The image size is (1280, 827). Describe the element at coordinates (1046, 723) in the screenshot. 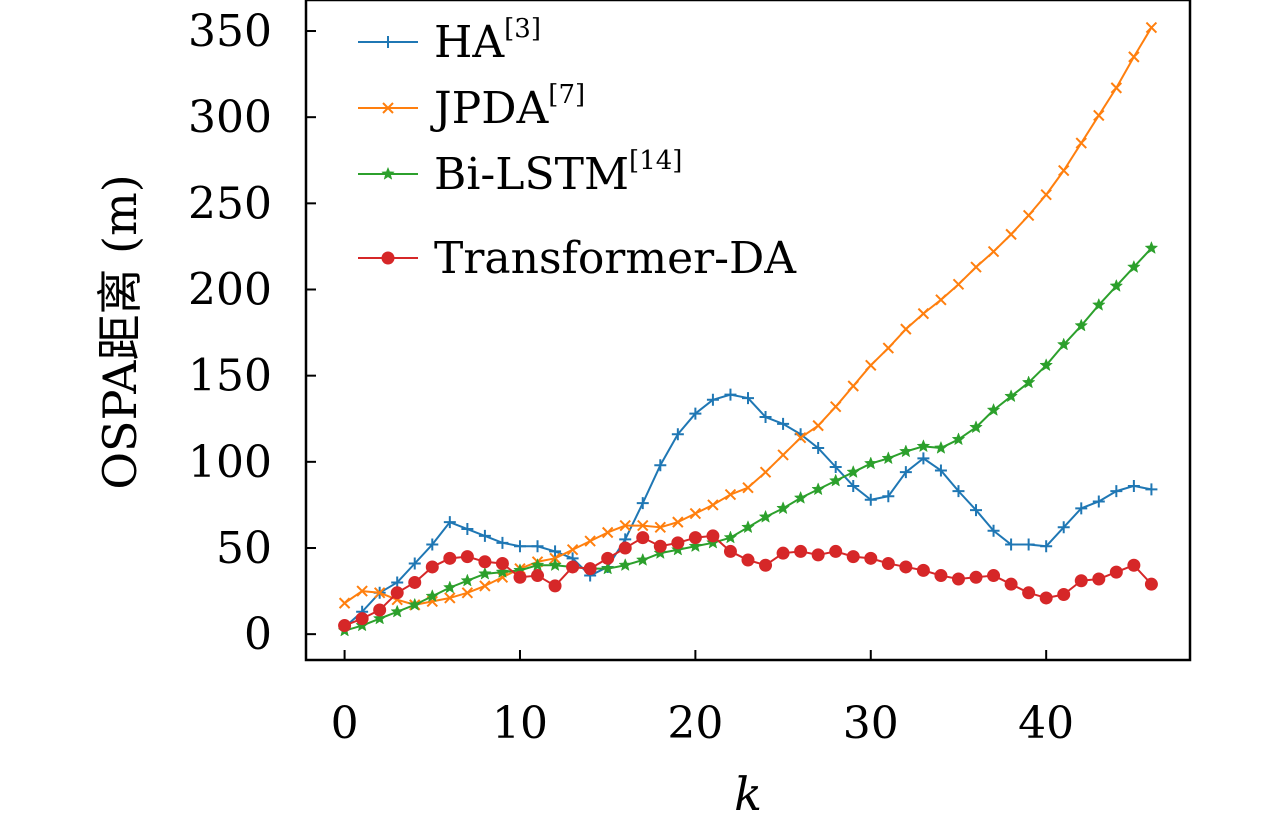

I see `x-tick-label: 40` at that location.